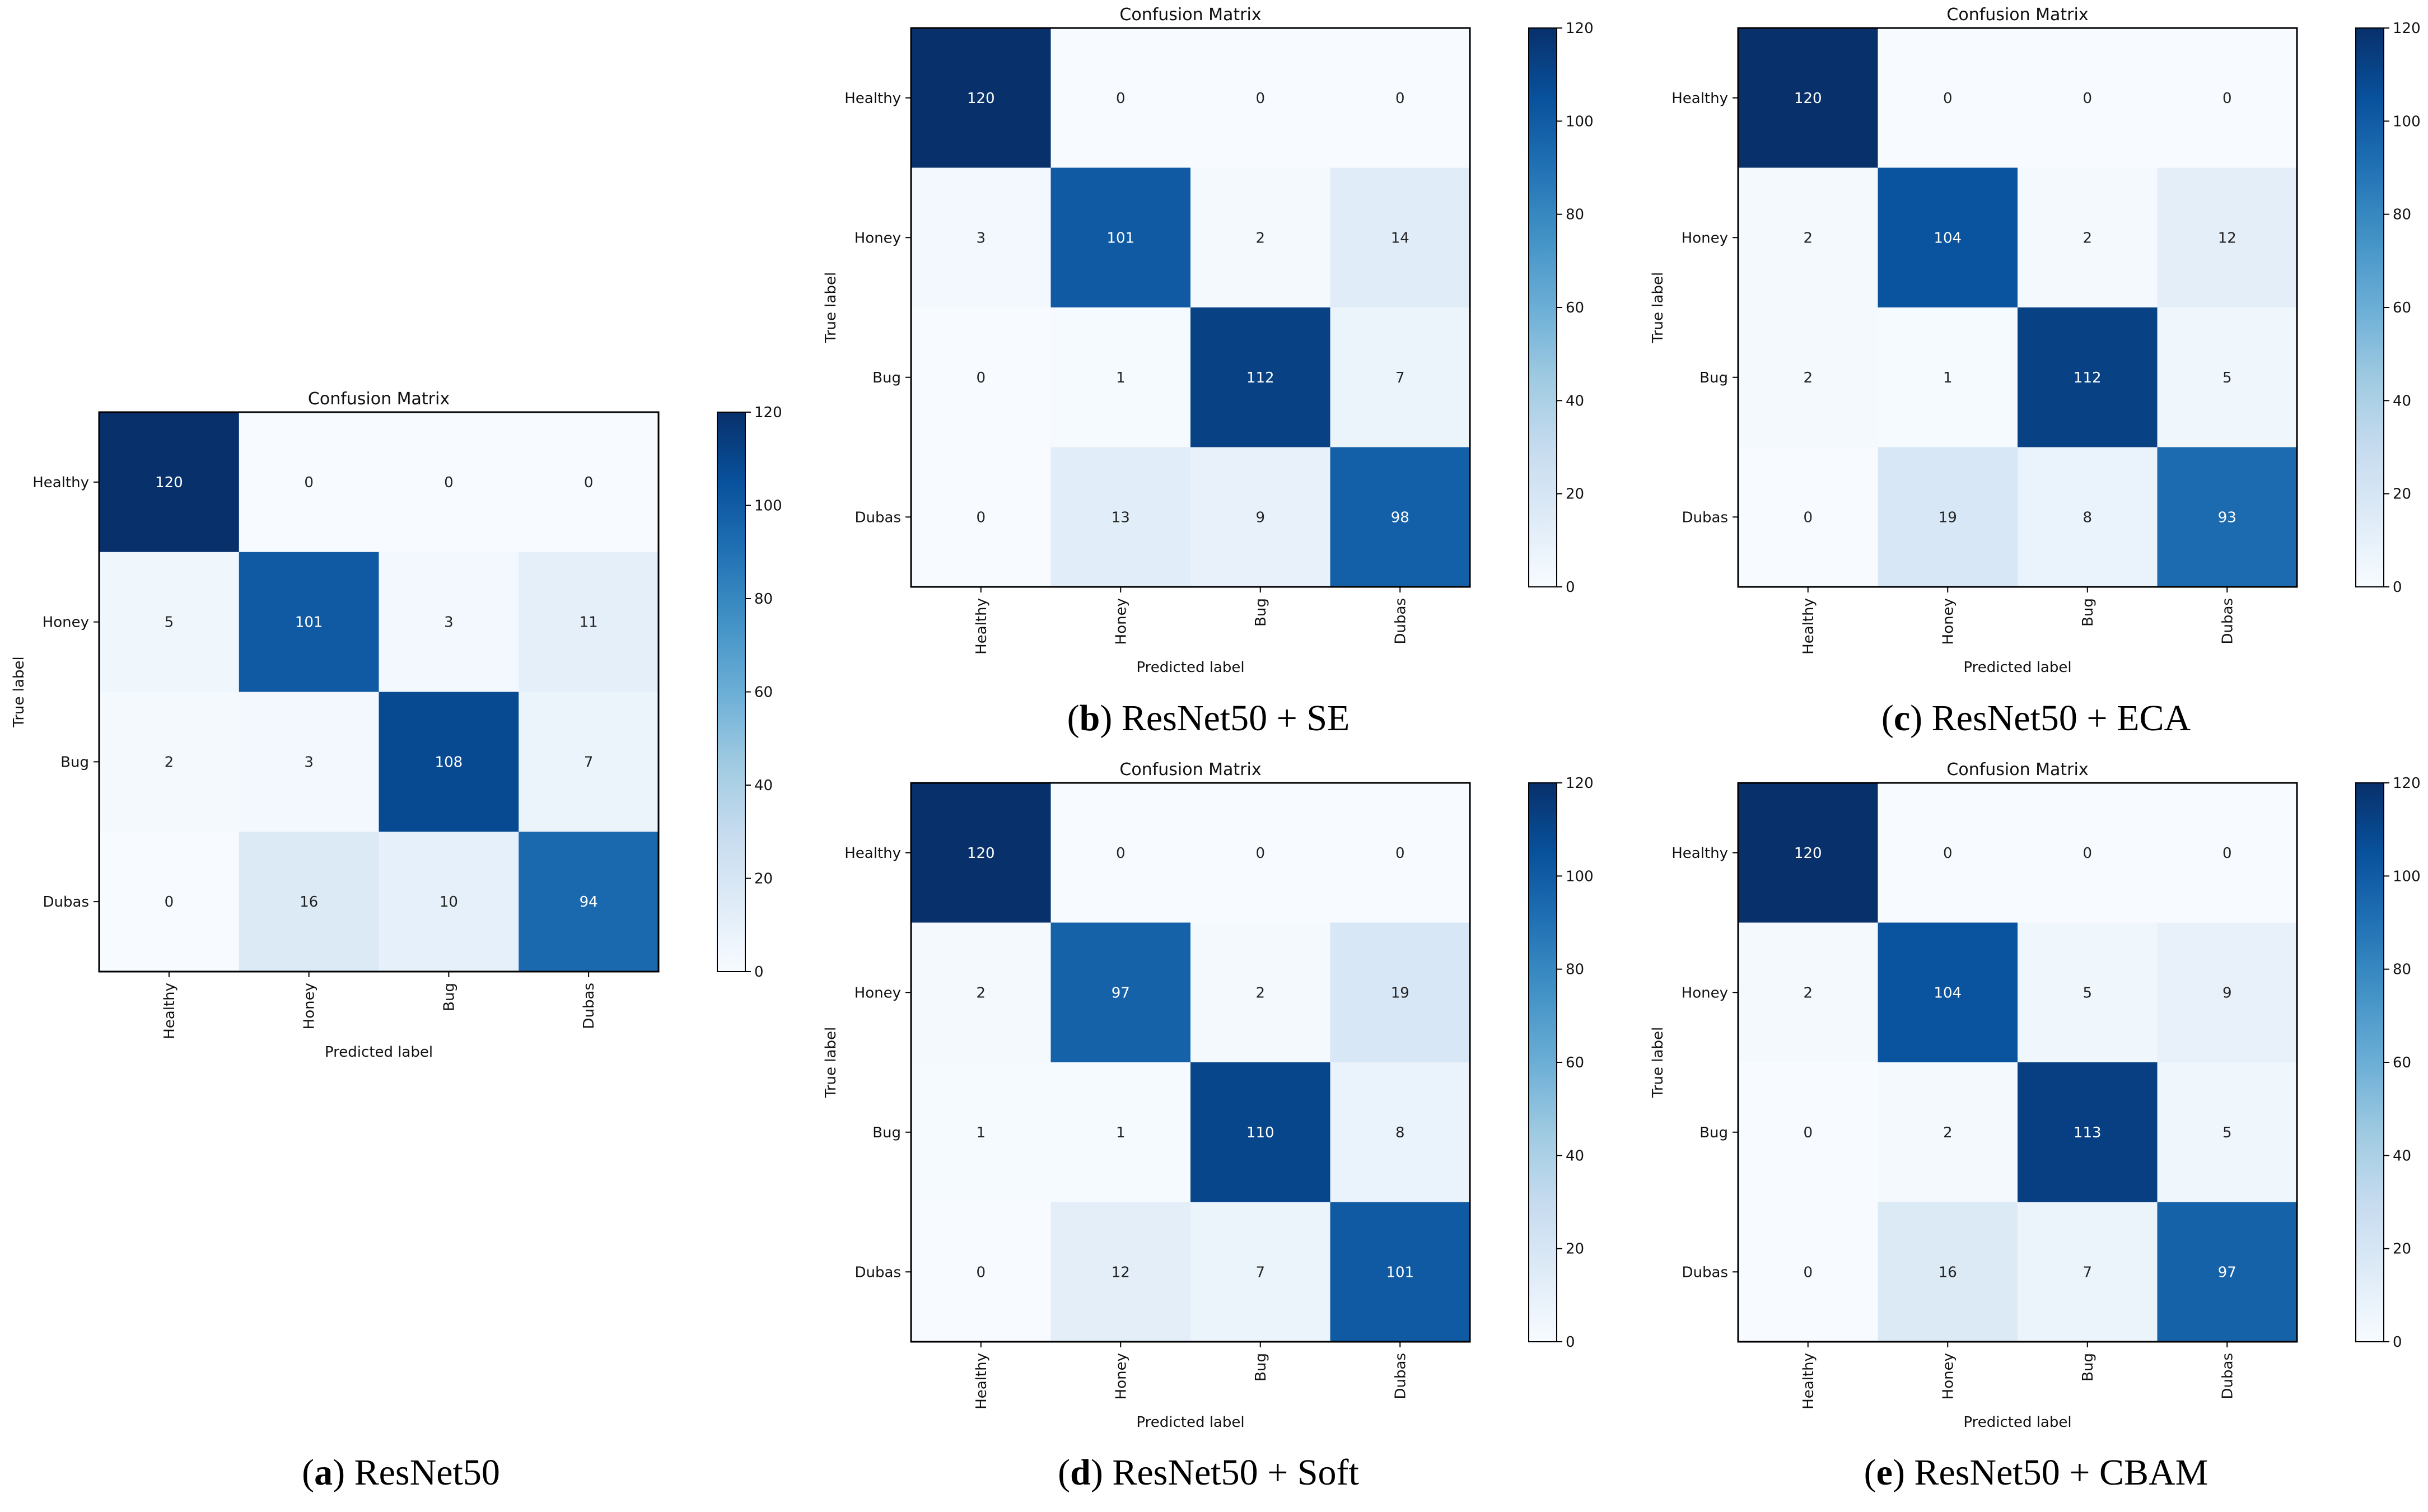 The height and width of the screenshot is (1512, 2428). Describe the element at coordinates (1575, 1250) in the screenshot. I see `colorbar-tick-label: 20` at that location.